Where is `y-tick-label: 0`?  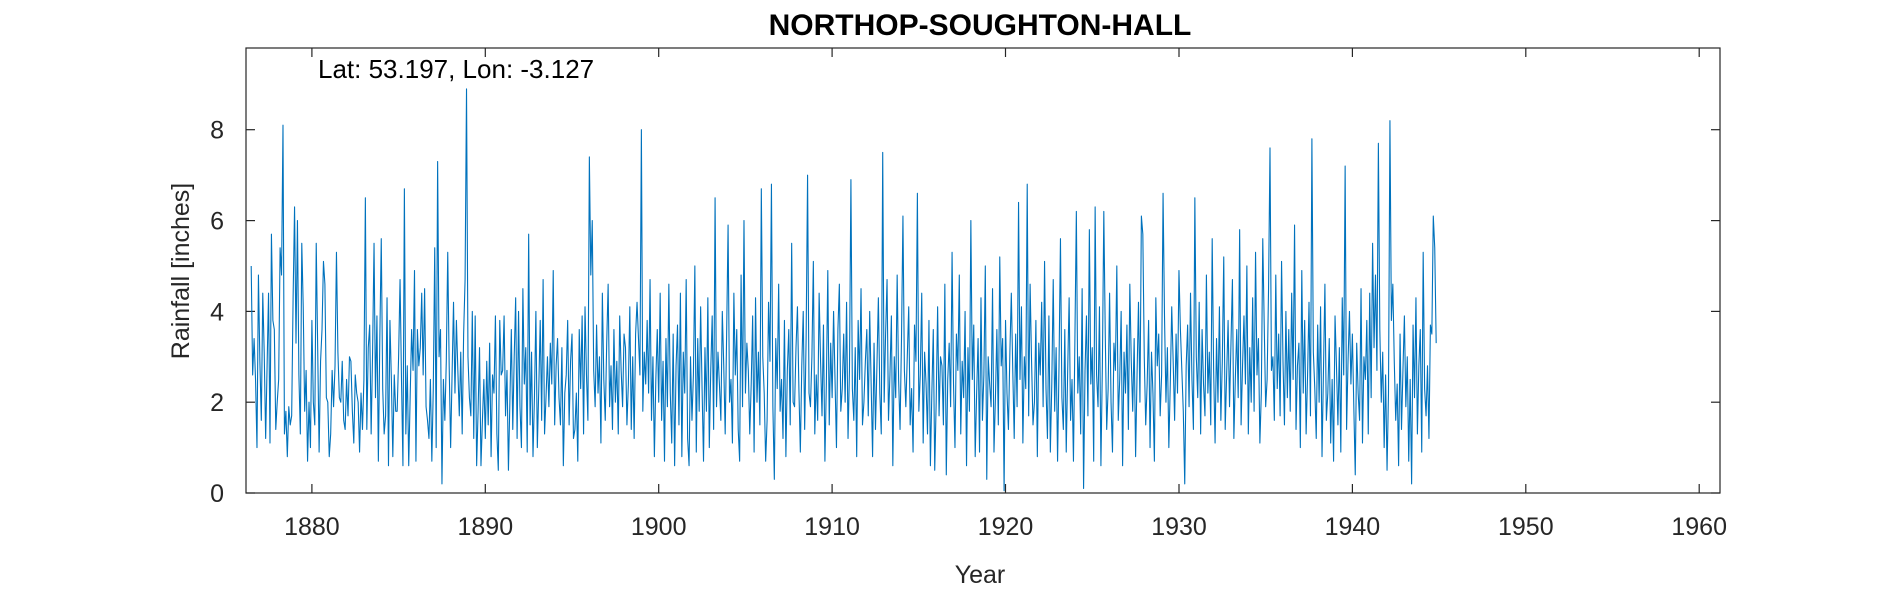
y-tick-label: 0 is located at coordinates (217, 494).